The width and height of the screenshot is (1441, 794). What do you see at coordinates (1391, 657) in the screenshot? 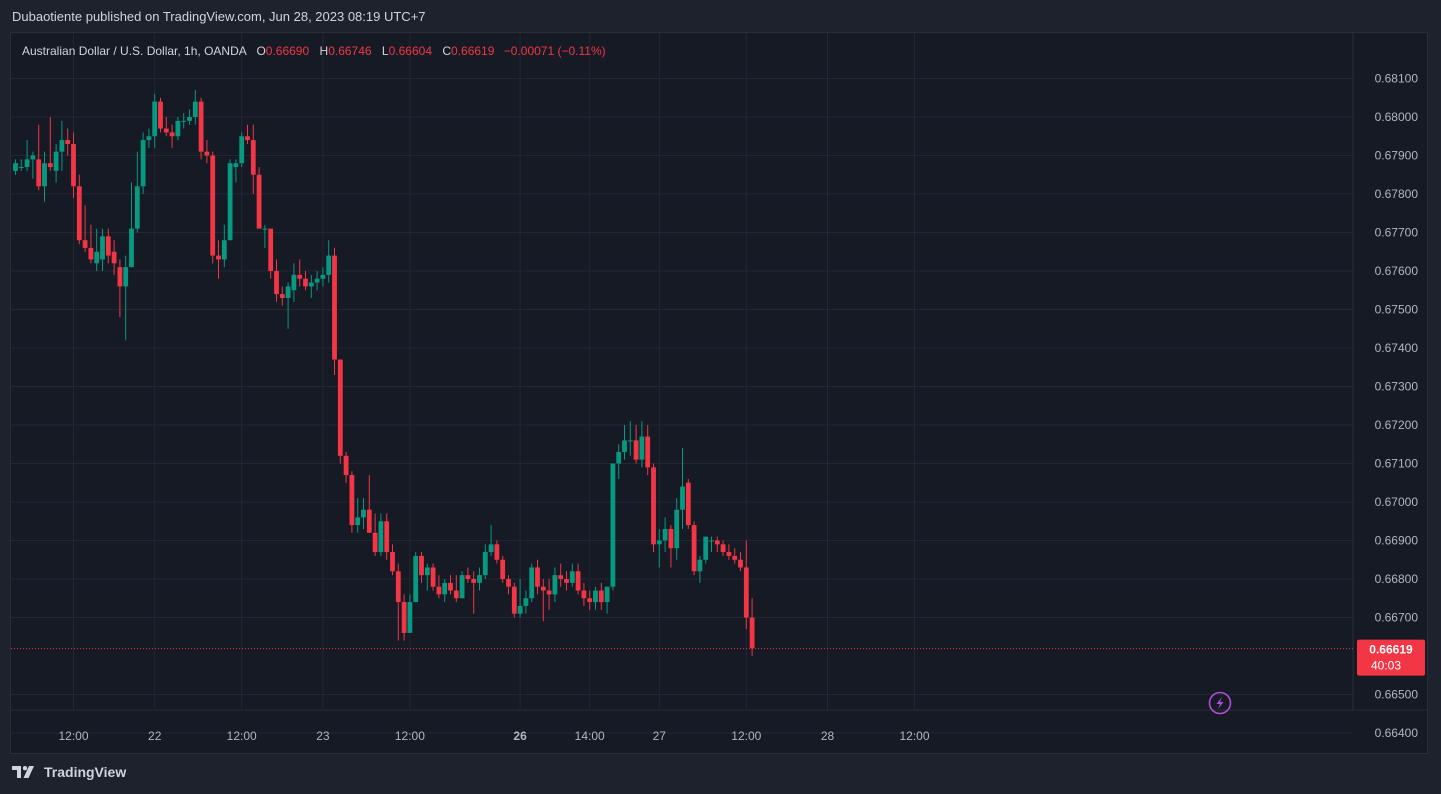
I see `last-price-badge` at bounding box center [1391, 657].